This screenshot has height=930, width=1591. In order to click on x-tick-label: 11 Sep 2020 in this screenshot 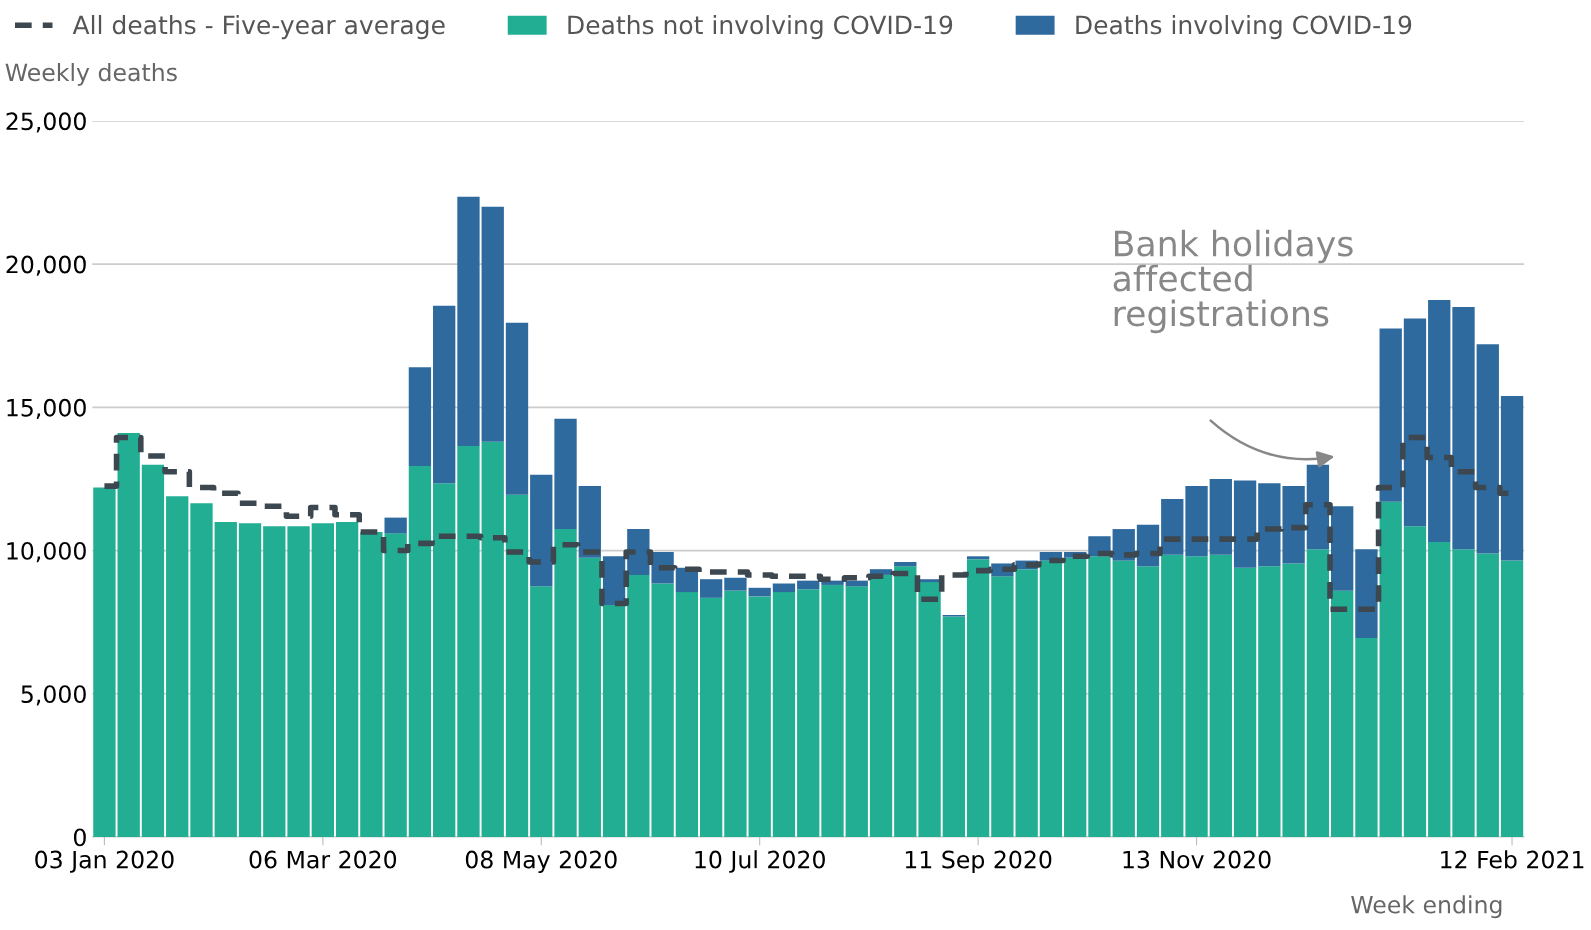, I will do `click(978, 862)`.